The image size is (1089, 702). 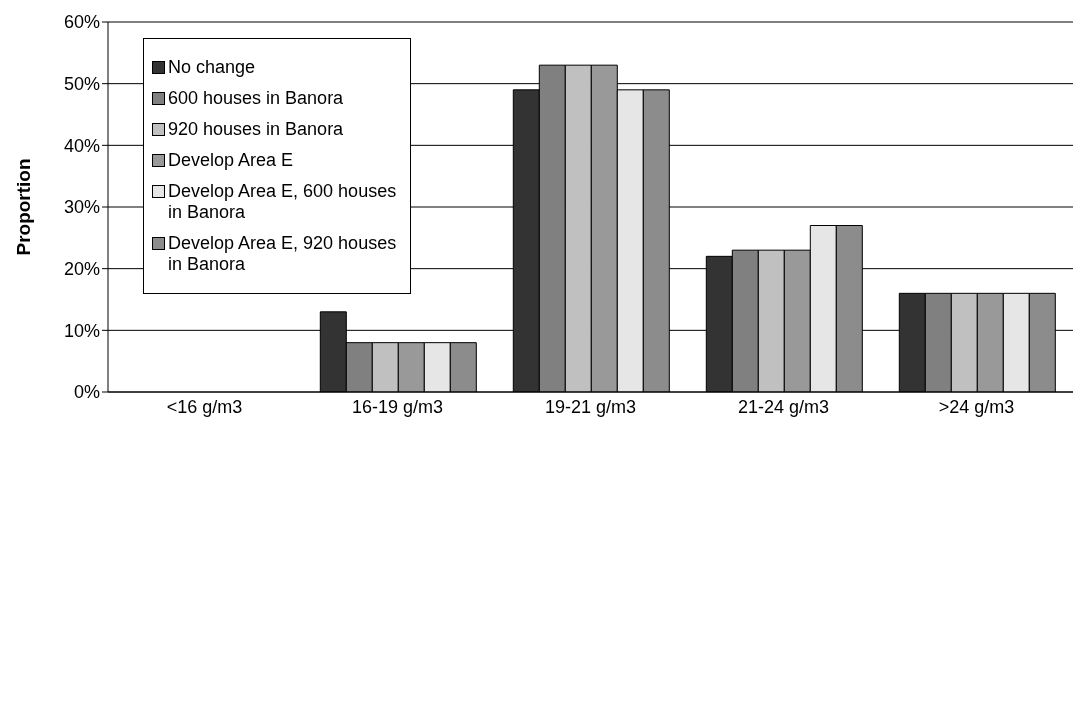 I want to click on x-tick-label: 21-24 g/m3, so click(x=783, y=406).